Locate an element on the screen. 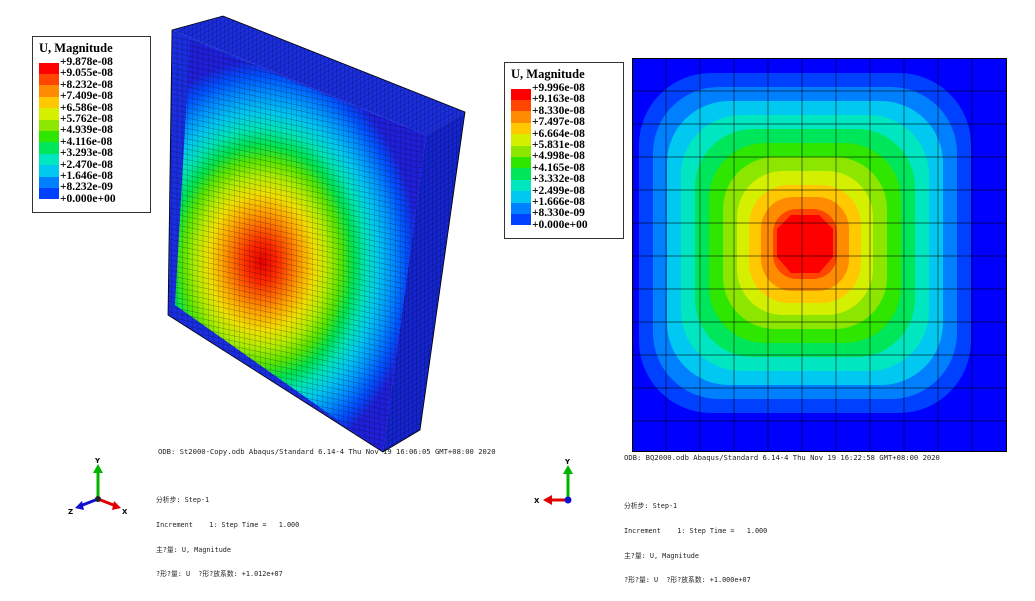 This screenshot has width=1035, height=601. legend-value-label: +3.332e-08 is located at coordinates (558, 179).